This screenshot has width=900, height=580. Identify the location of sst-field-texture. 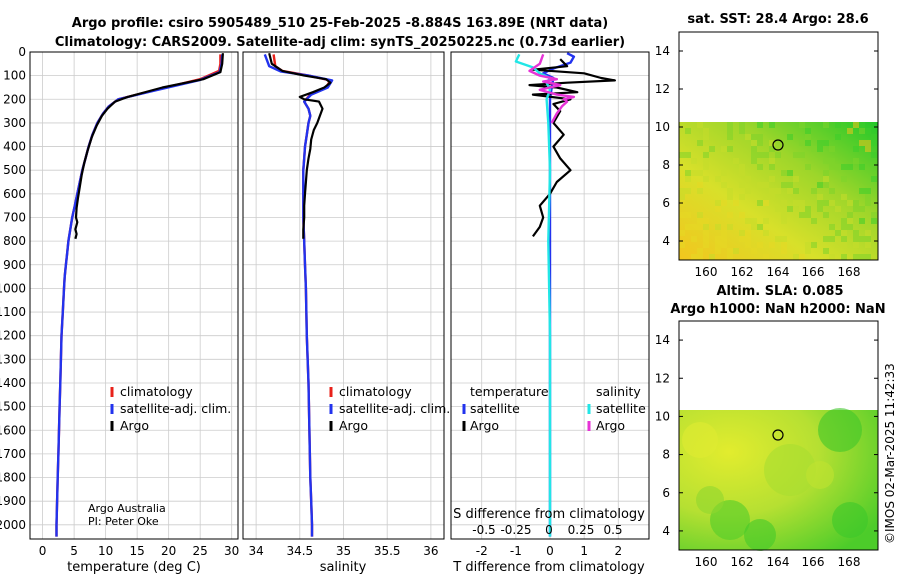
(778, 191).